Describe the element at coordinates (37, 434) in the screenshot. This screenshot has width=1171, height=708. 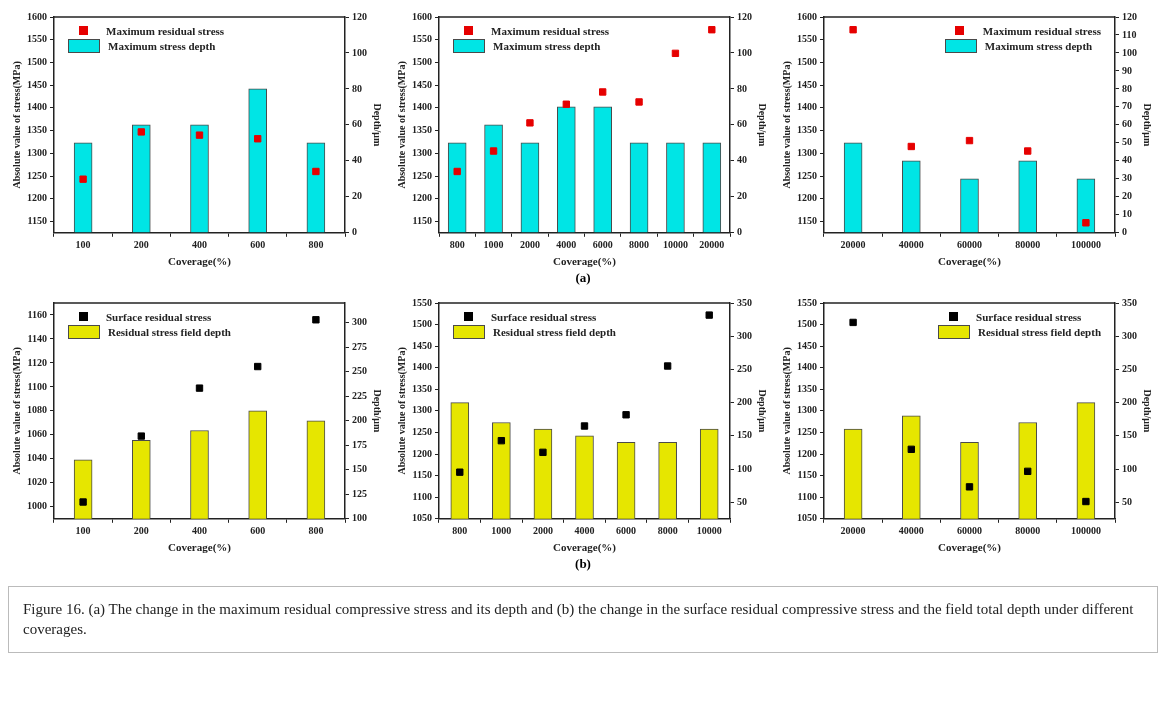
I see `y-tick-label: 1060` at that location.